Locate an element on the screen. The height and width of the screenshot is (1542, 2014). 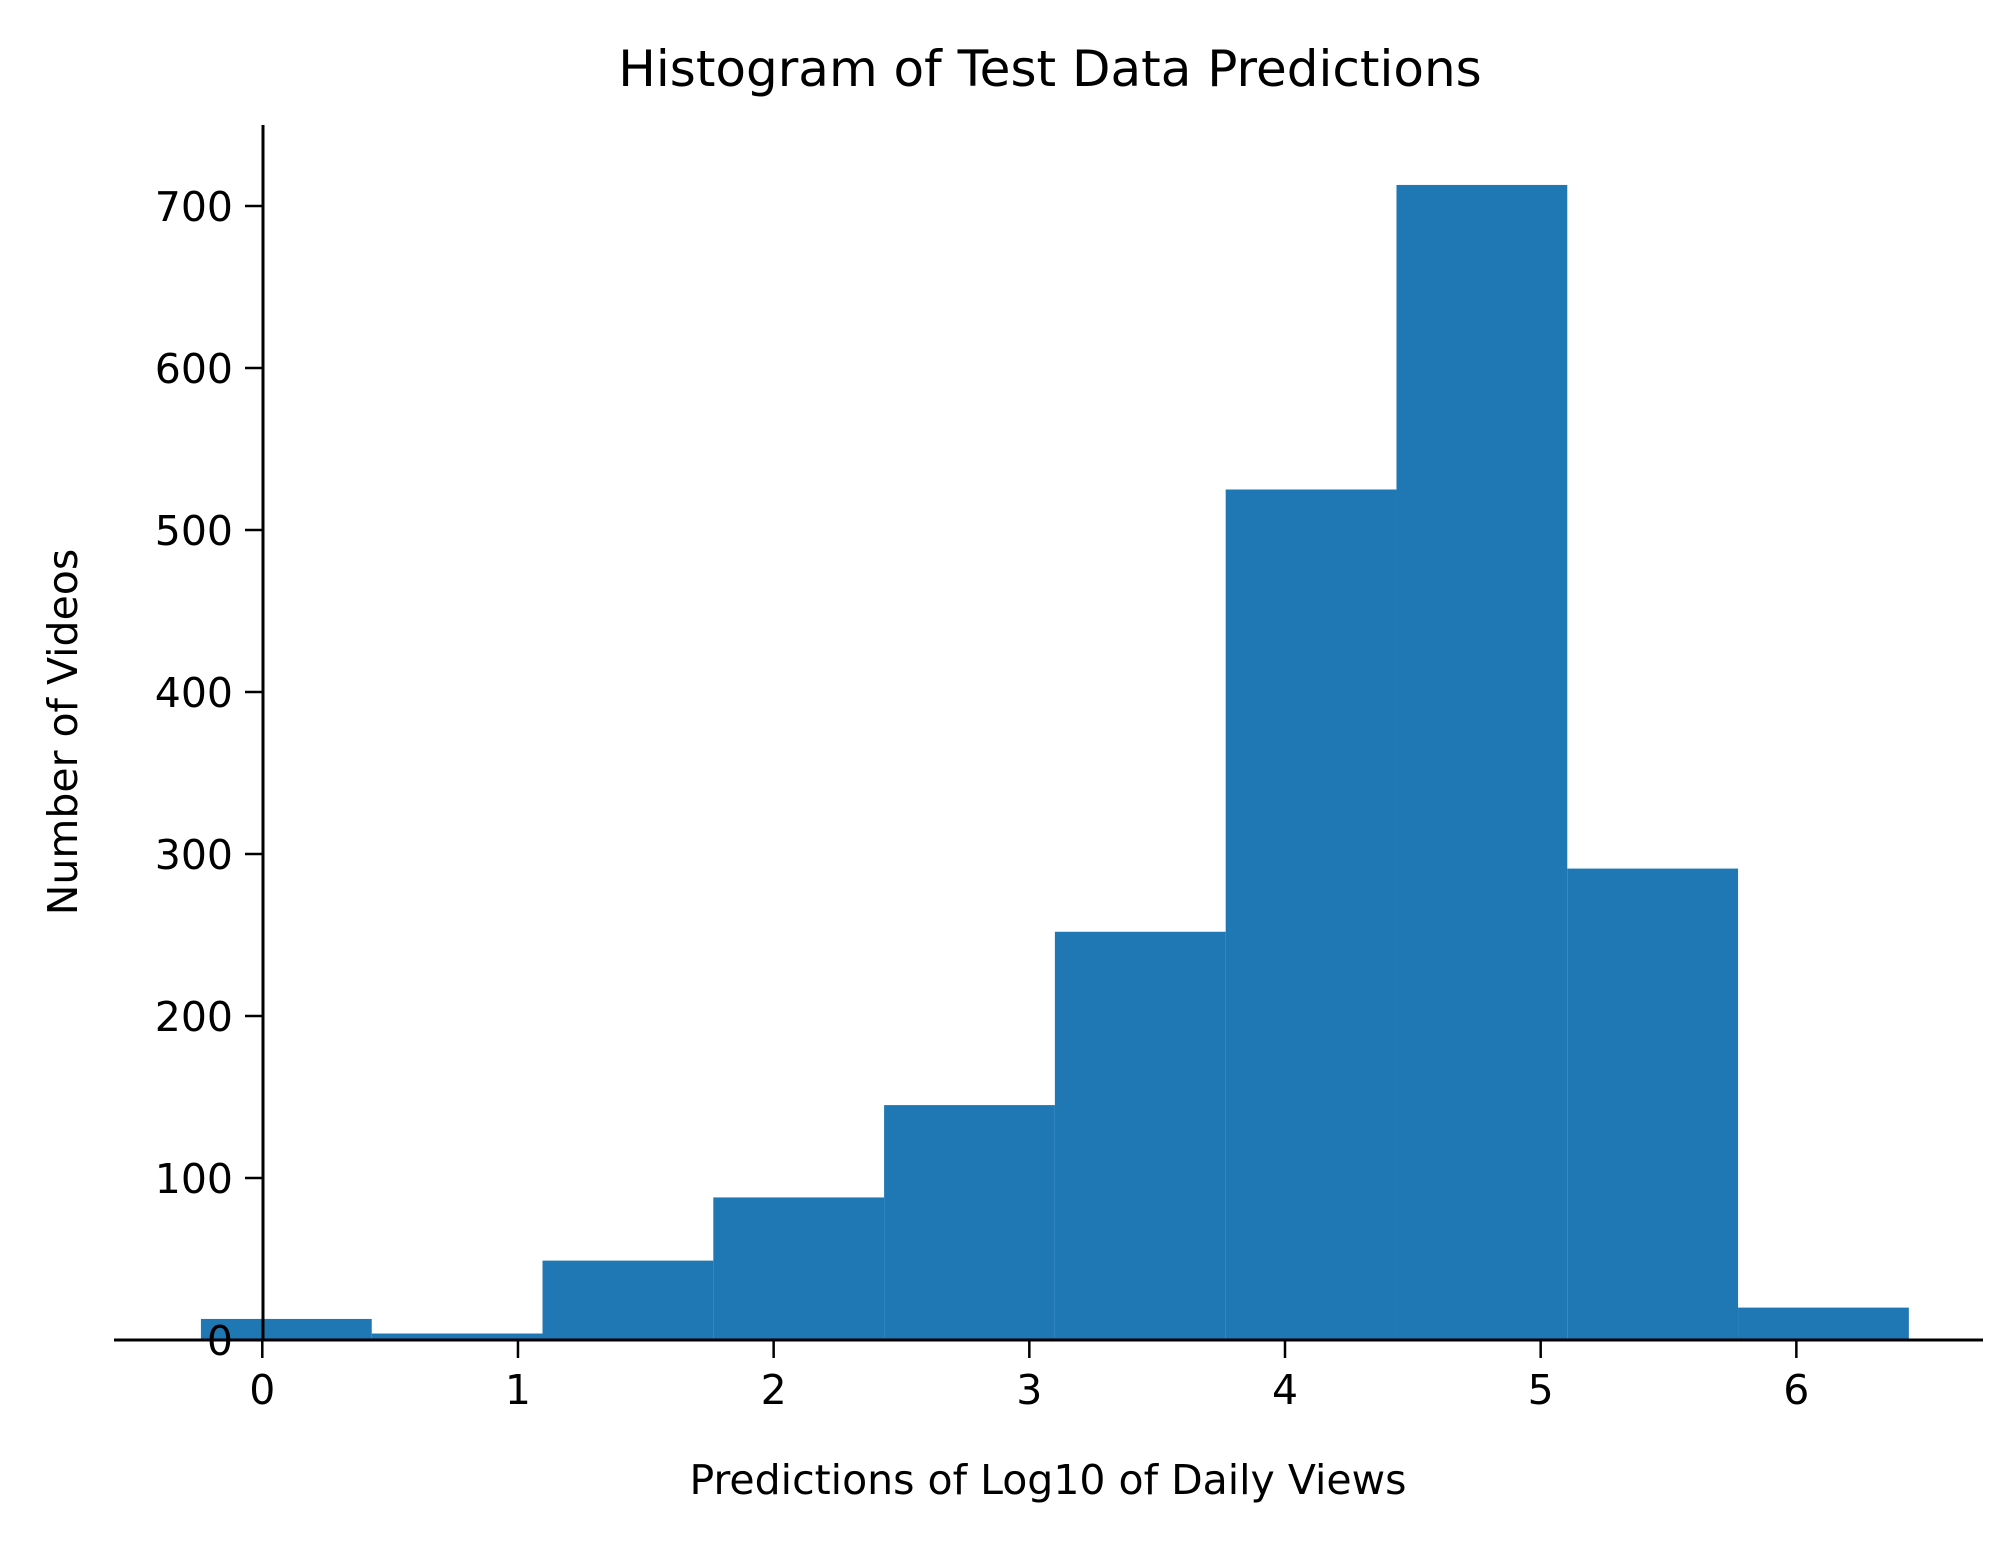
y-tick-label: 200 is located at coordinates (194, 1017).